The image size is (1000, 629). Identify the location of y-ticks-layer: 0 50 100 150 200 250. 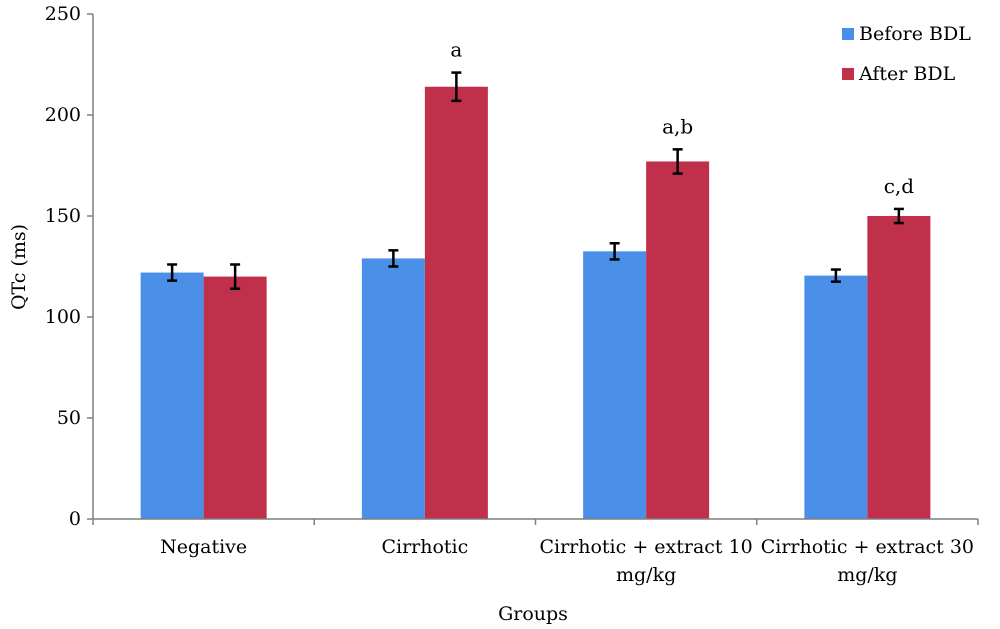
(69, 266).